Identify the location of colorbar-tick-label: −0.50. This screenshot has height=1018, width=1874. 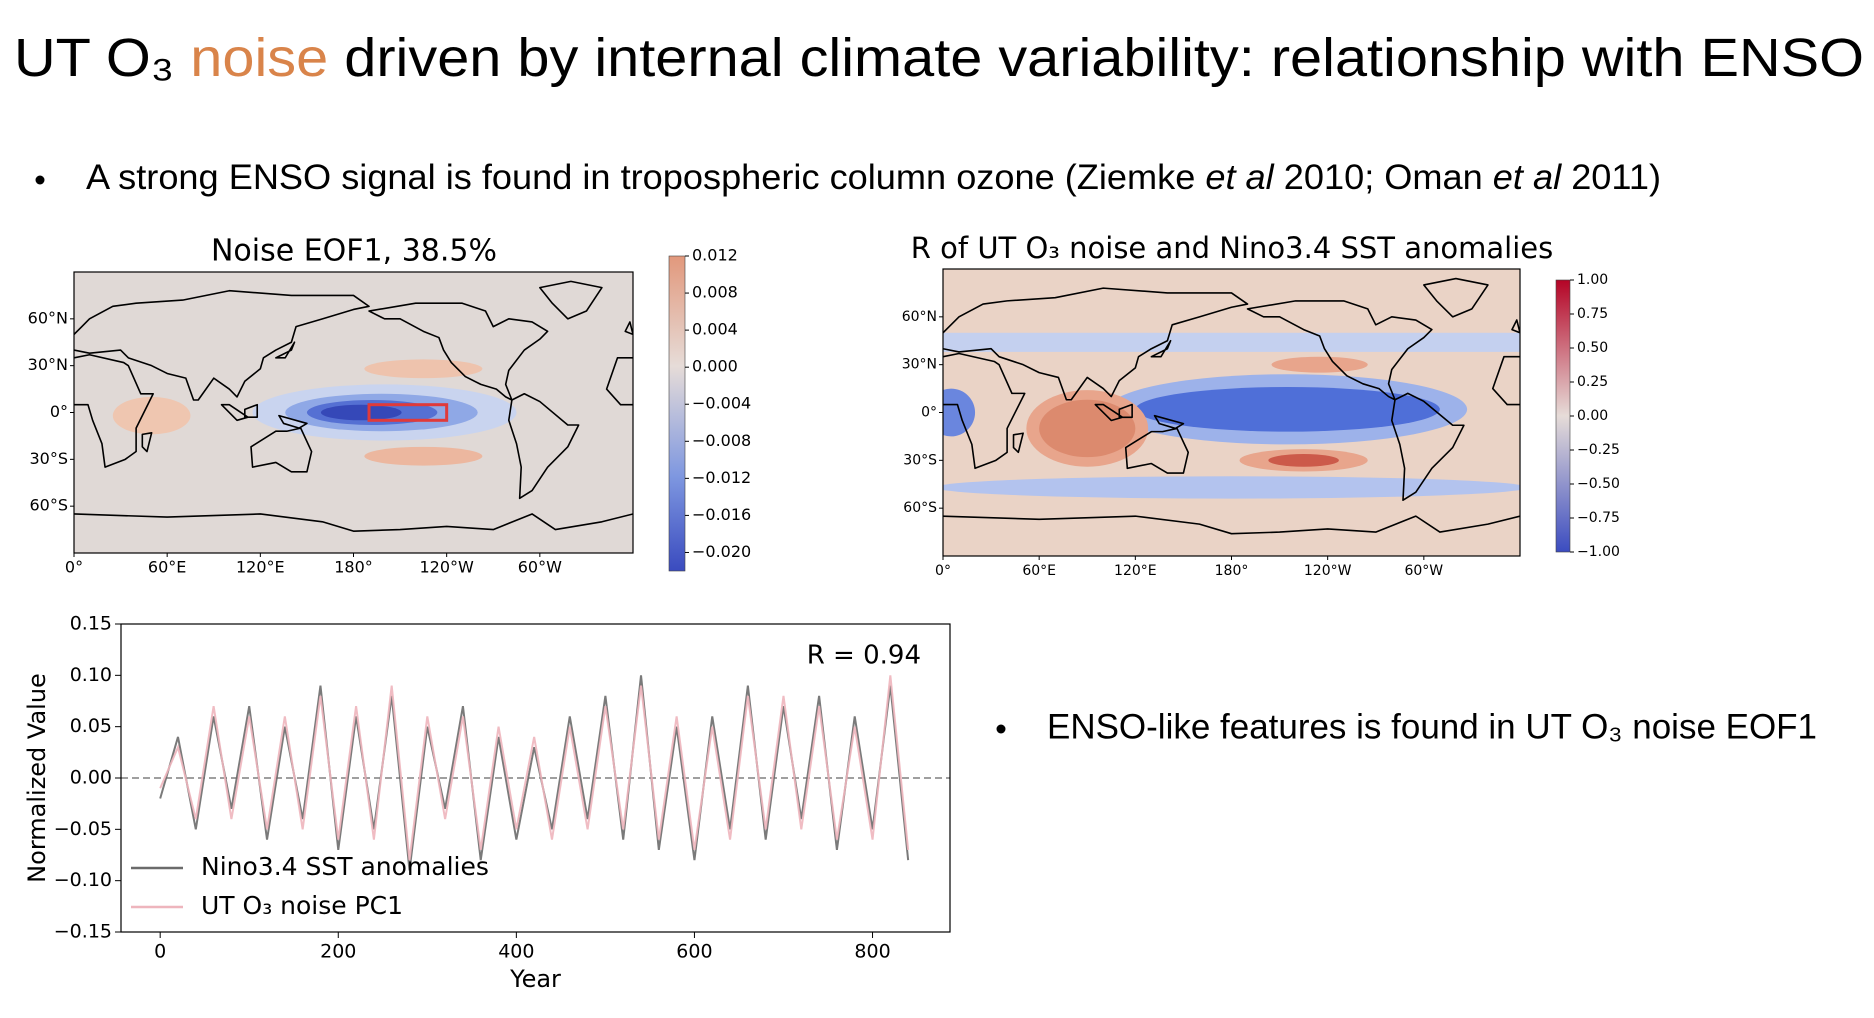
(1598, 484).